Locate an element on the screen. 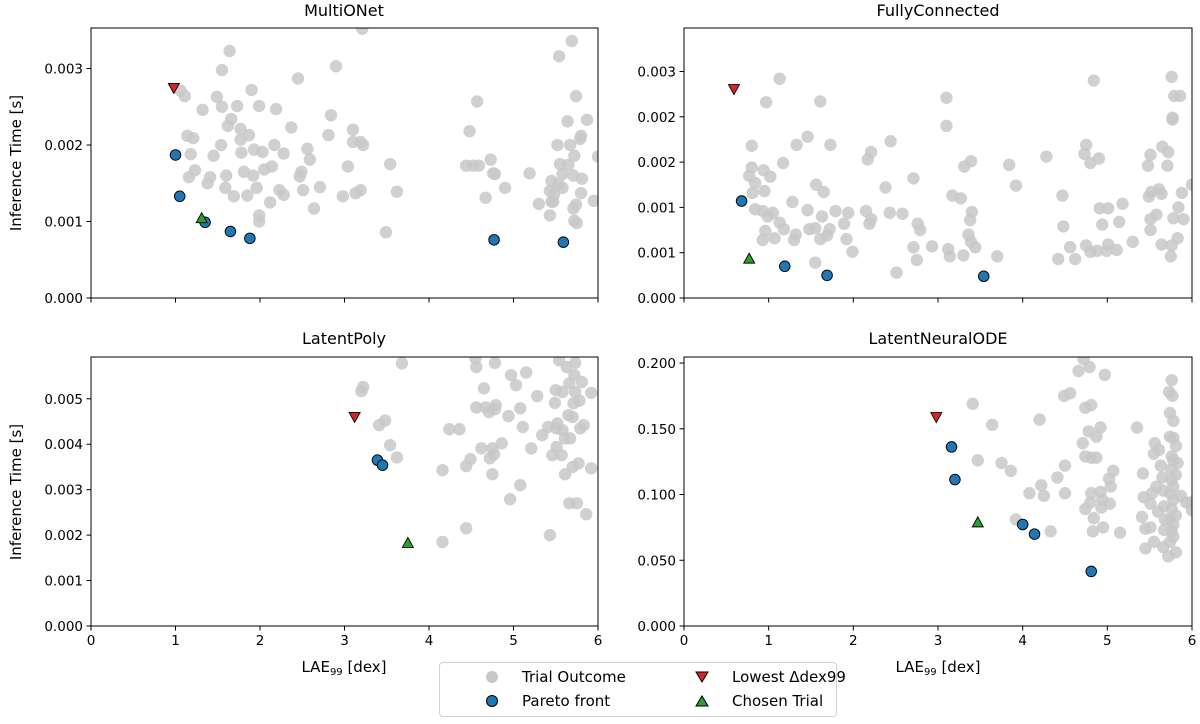 The width and height of the screenshot is (1200, 724). y-tick-label: 0.005 is located at coordinates (63, 400).